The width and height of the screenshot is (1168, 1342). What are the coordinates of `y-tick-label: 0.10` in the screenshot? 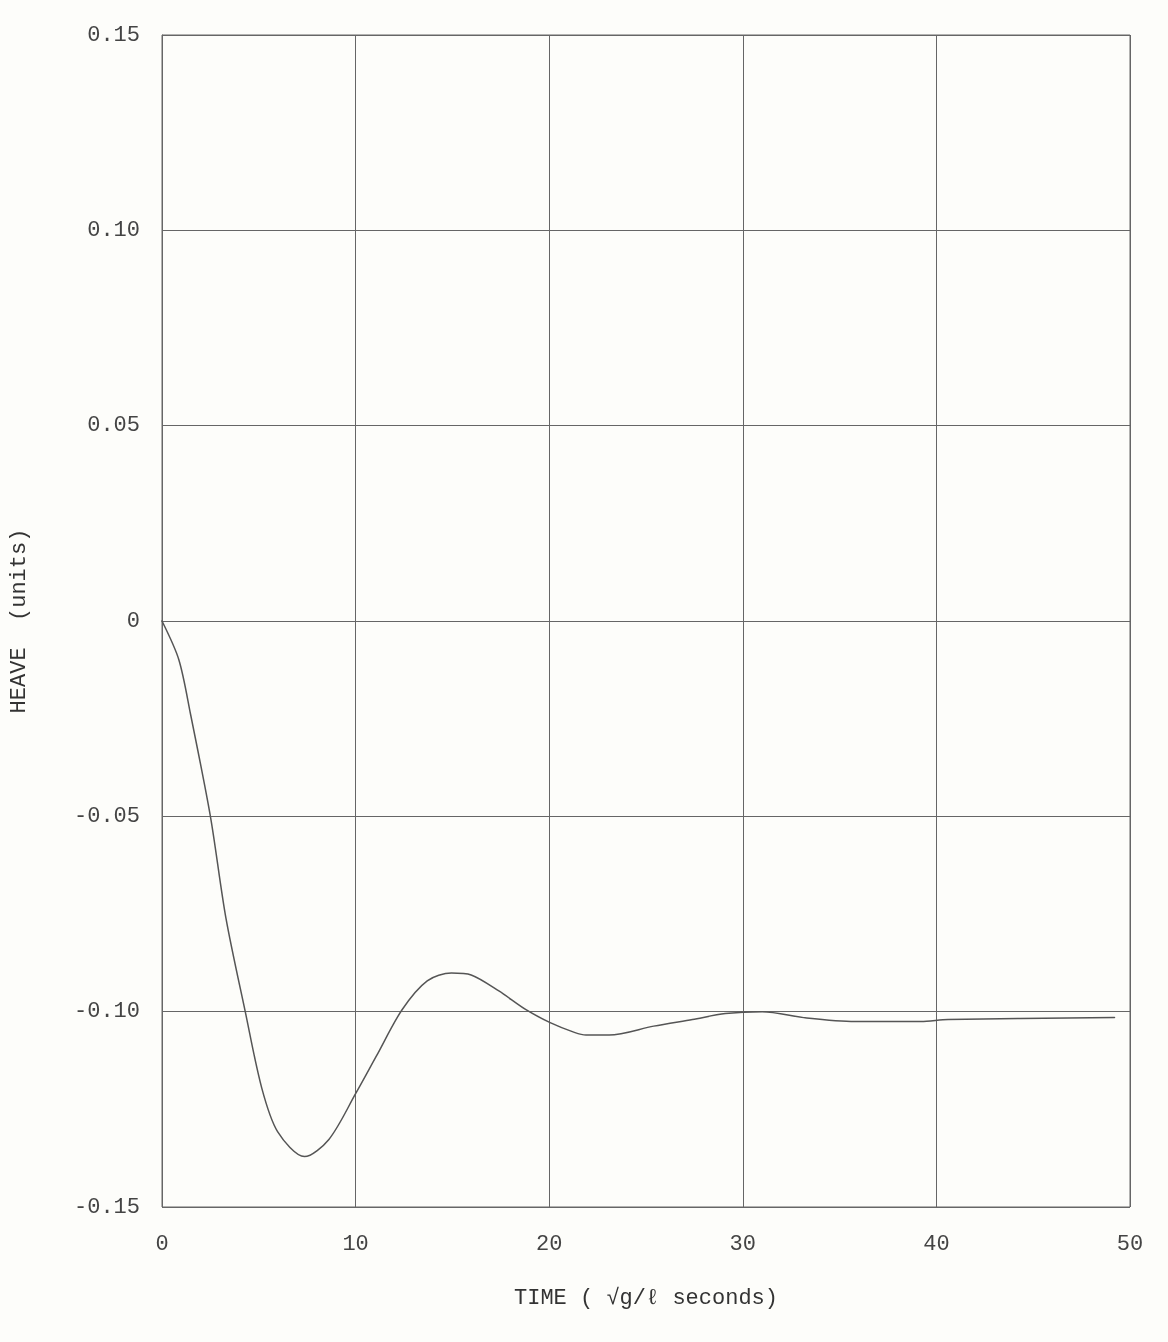 It's located at (113, 230).